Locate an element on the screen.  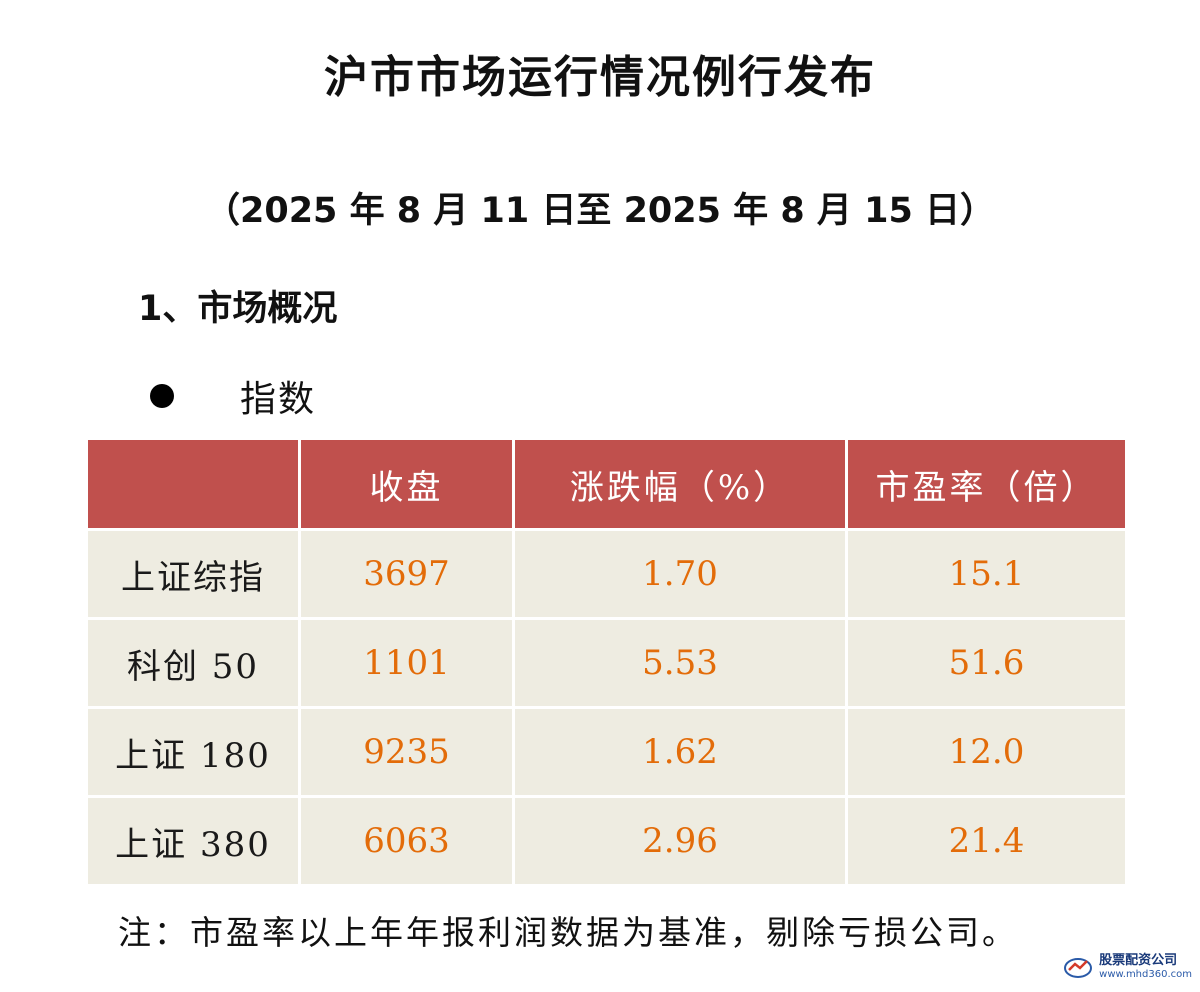
date-range: （2025 年 8 月 11 日至 2025 年 8 月 15 日） is located at coordinates (600, 211).